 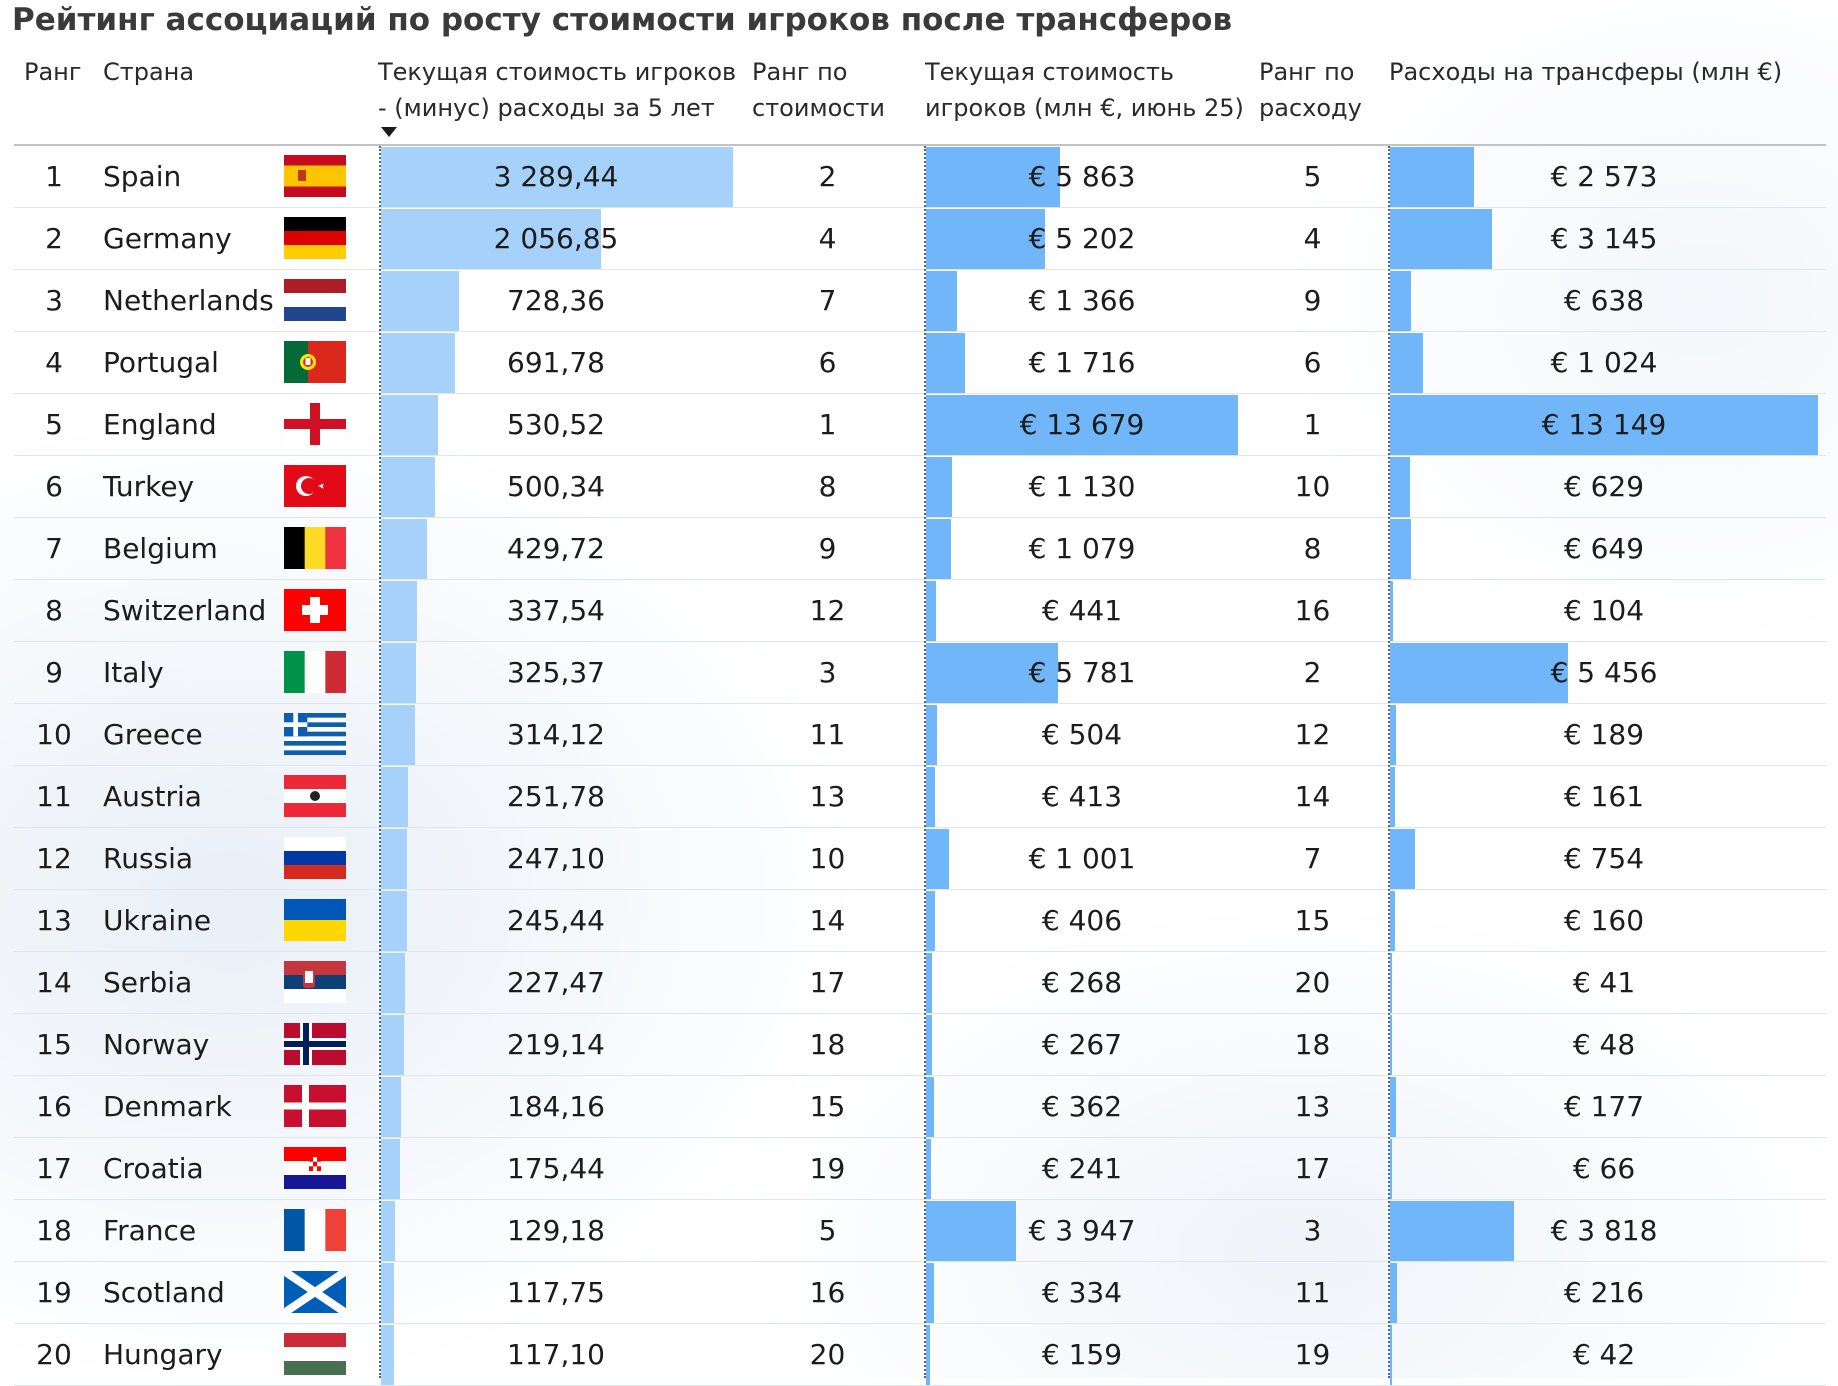 I want to click on rank-by-value-cell: 3, so click(x=827, y=672).